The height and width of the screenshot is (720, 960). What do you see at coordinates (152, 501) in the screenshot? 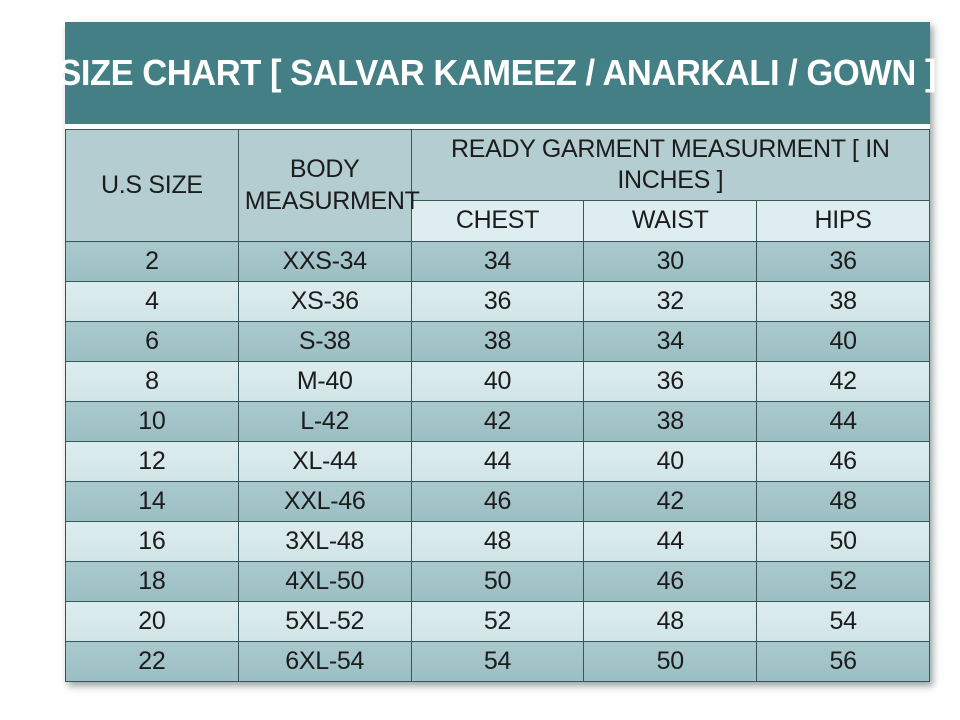
I see `cell-us-size: 14` at bounding box center [152, 501].